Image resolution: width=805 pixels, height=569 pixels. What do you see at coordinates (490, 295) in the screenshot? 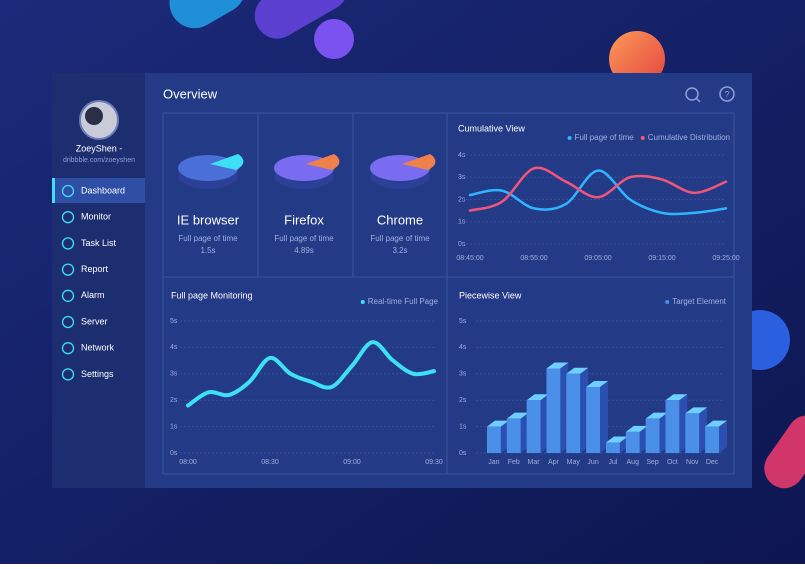
I see `chart-title: Piecewise View` at bounding box center [490, 295].